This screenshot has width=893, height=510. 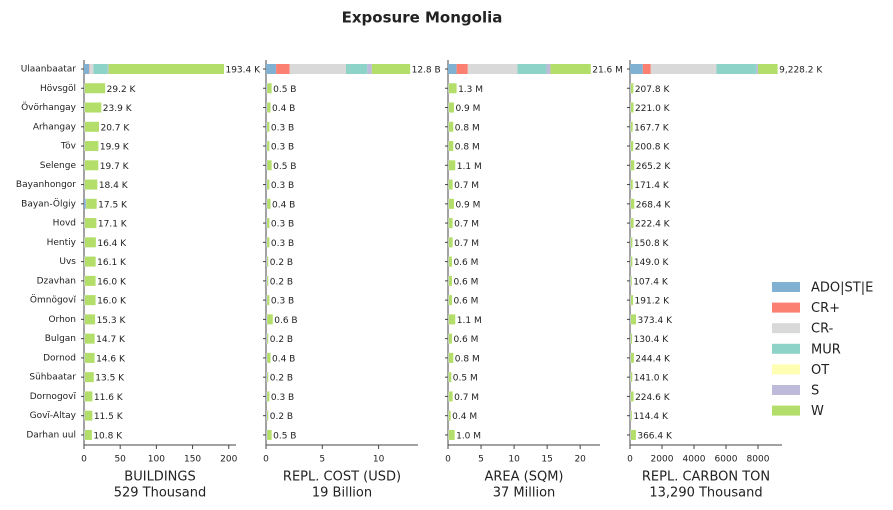 What do you see at coordinates (322, 460) in the screenshot?
I see `x-tick-label: 5` at bounding box center [322, 460].